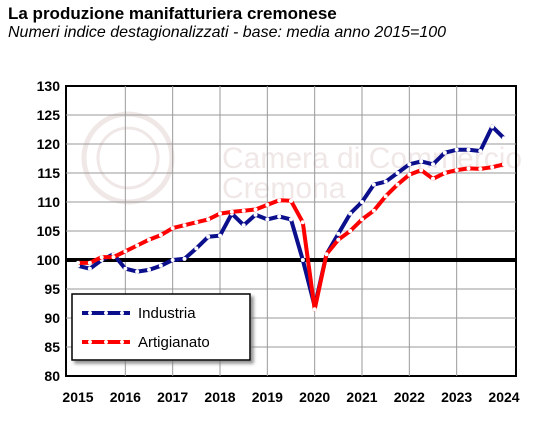  I want to click on legend, so click(161, 327).